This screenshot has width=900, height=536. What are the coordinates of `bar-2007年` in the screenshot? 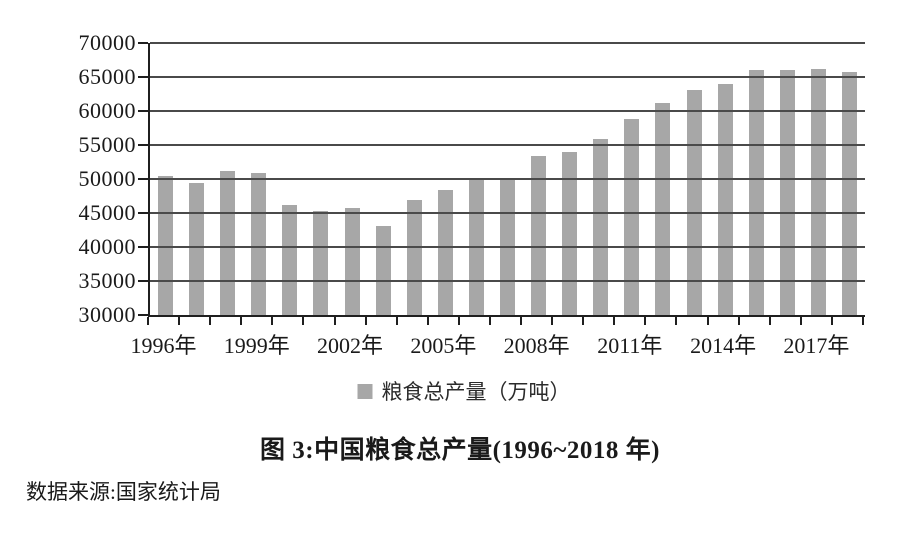 It's located at (507, 246).